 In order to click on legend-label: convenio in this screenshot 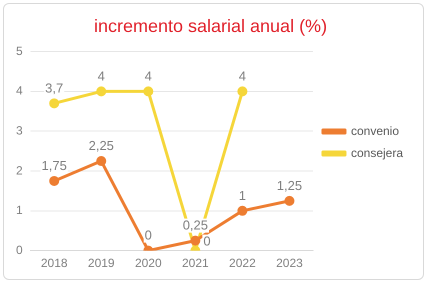, I will do `click(375, 131)`.